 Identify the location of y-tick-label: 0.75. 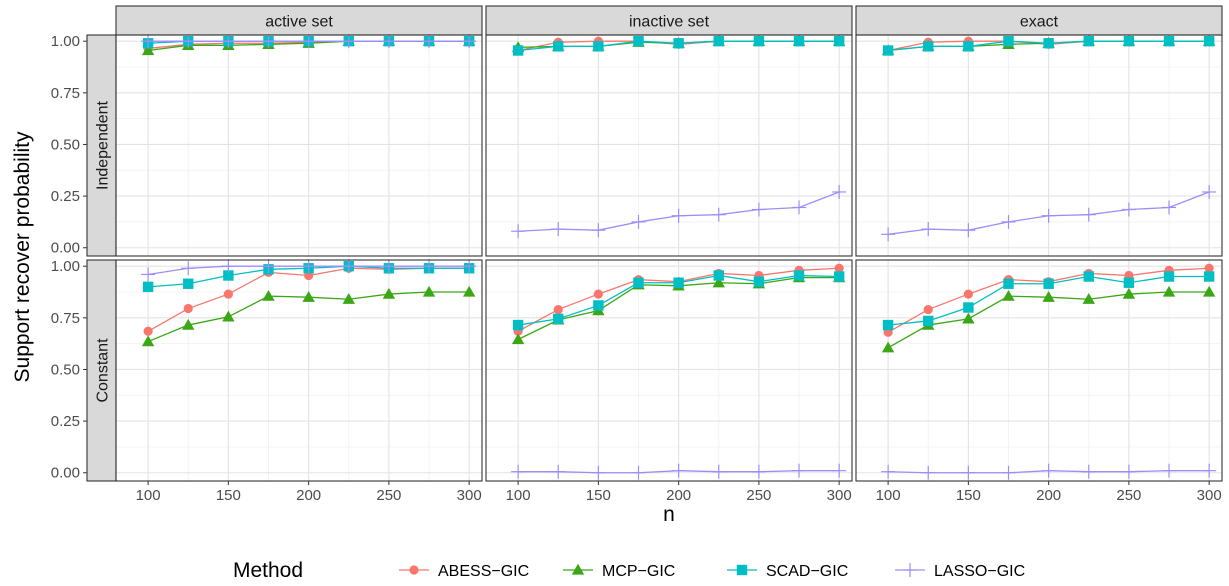
(65, 318).